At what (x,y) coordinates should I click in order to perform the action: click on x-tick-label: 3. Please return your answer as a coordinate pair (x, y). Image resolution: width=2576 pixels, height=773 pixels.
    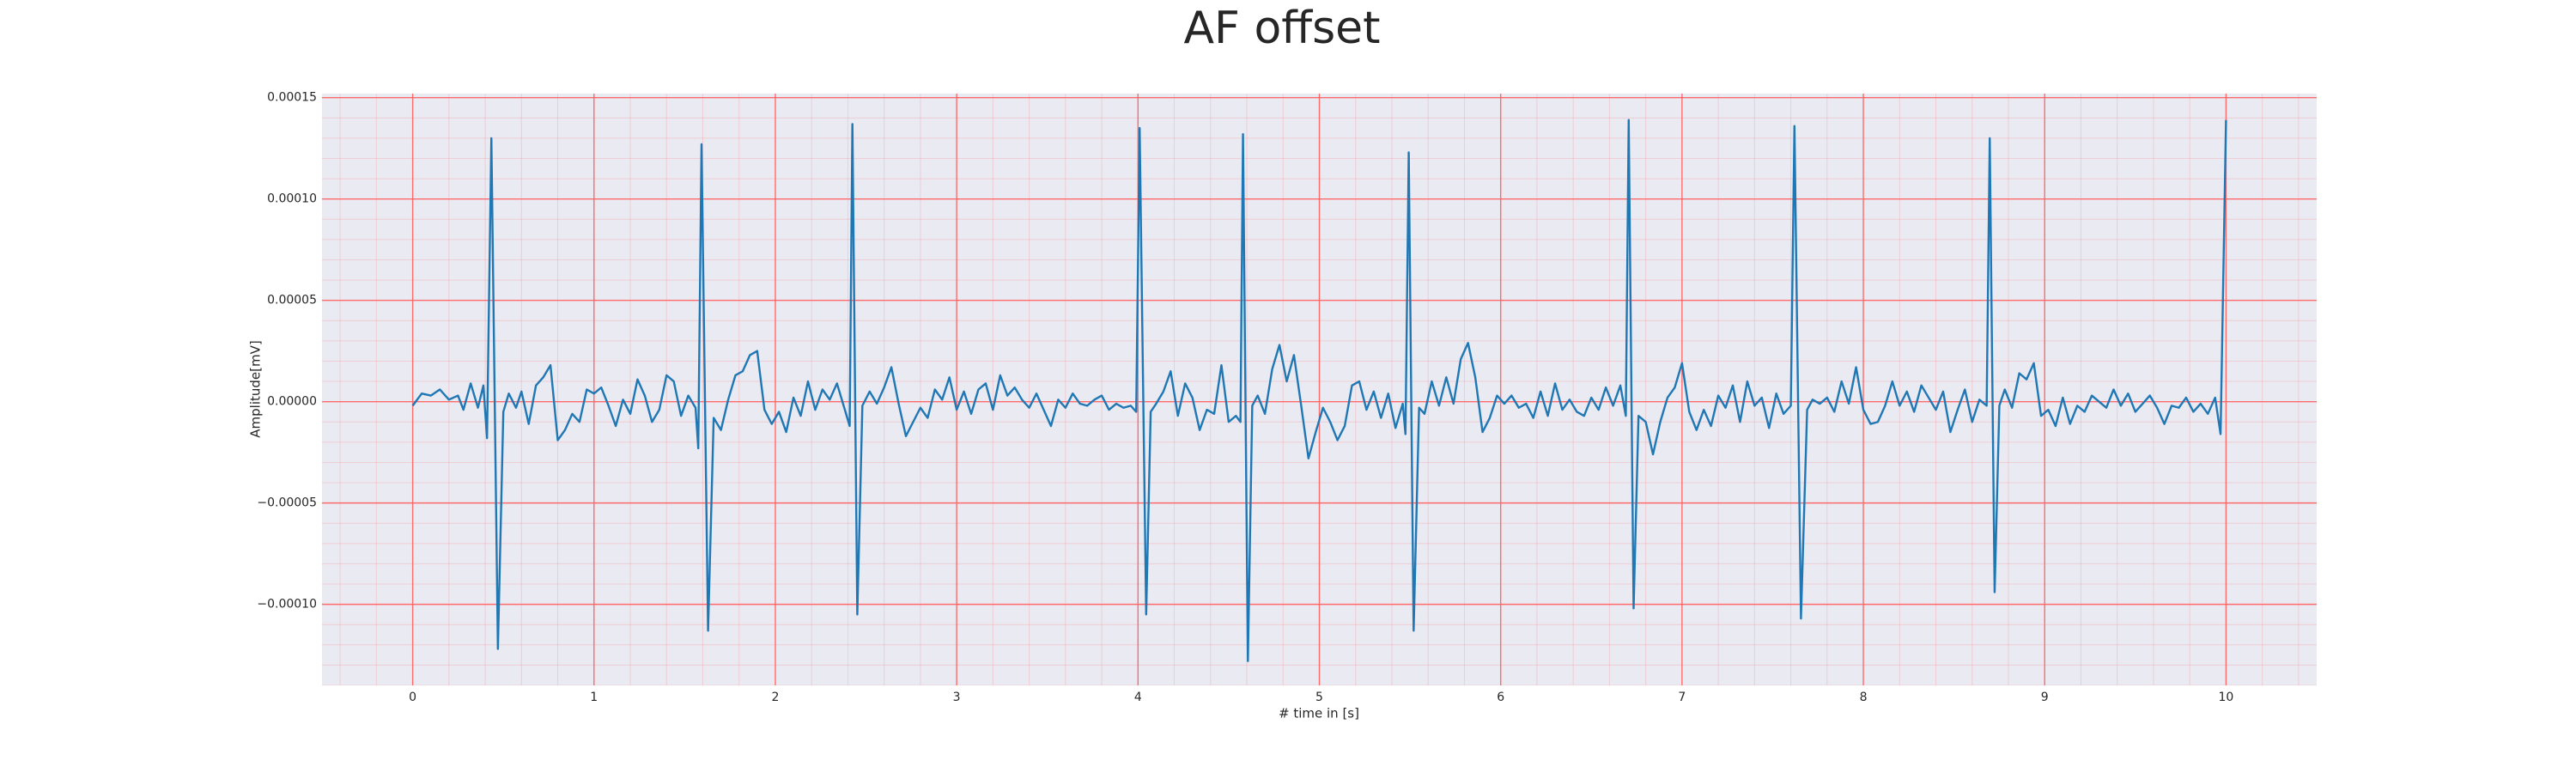
    Looking at the image, I should click on (957, 697).